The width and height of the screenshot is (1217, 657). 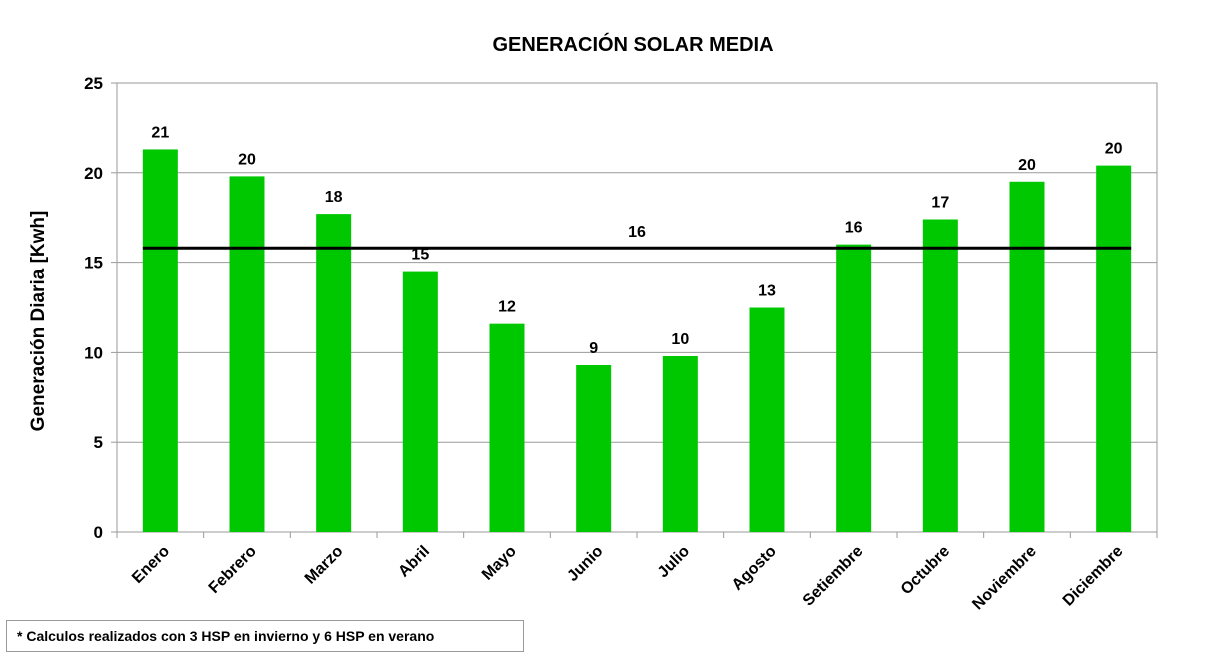 What do you see at coordinates (420, 255) in the screenshot?
I see `data-label: 15` at bounding box center [420, 255].